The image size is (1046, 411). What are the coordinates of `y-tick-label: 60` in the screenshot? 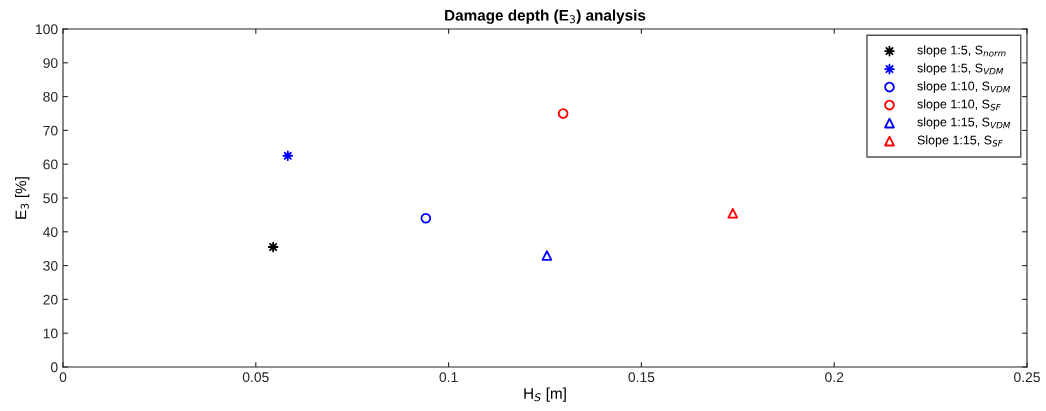 It's located at (50, 164).